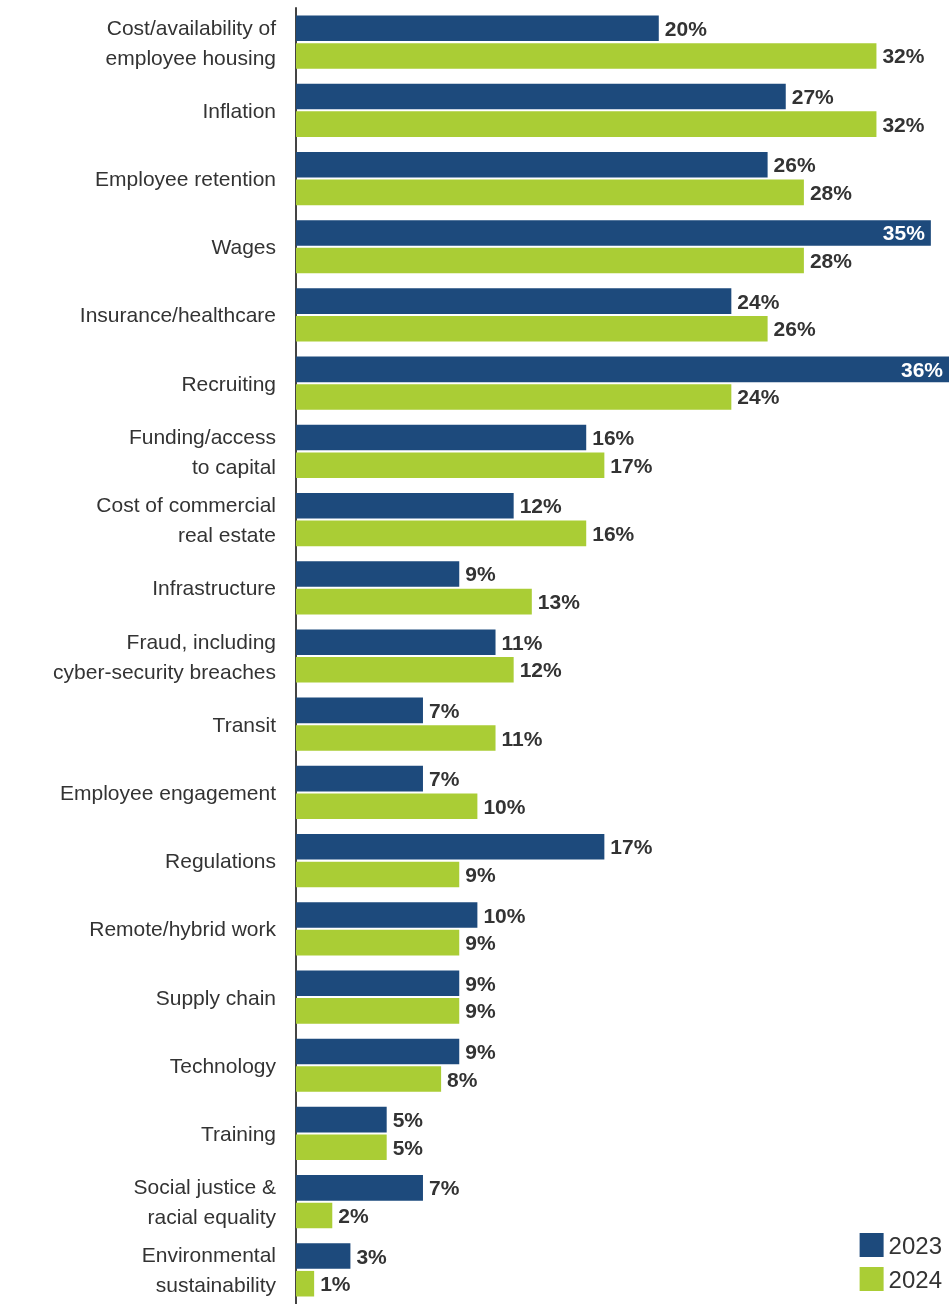  What do you see at coordinates (904, 233) in the screenshot?
I see `data-label: 35%` at bounding box center [904, 233].